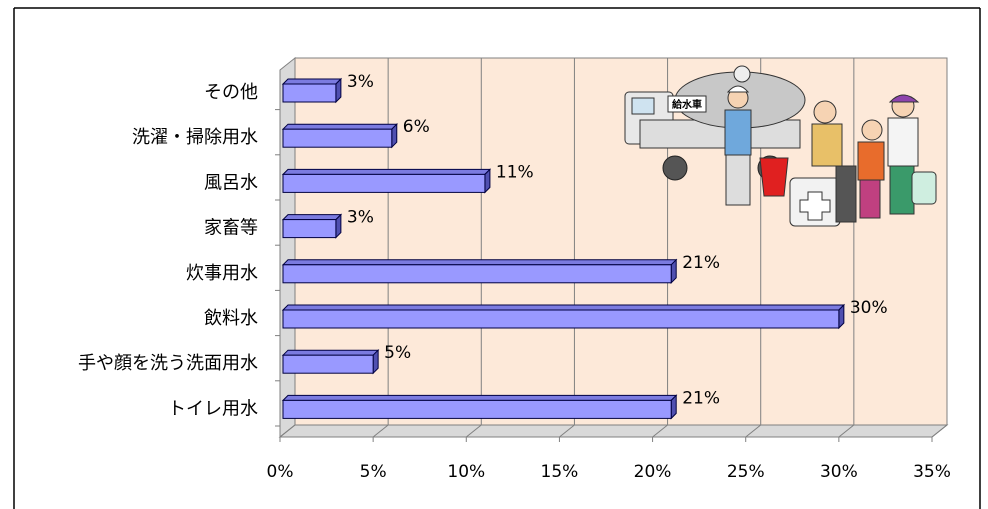 This screenshot has width=988, height=509. What do you see at coordinates (515, 172) in the screenshot?
I see `value-label: 11%` at bounding box center [515, 172].